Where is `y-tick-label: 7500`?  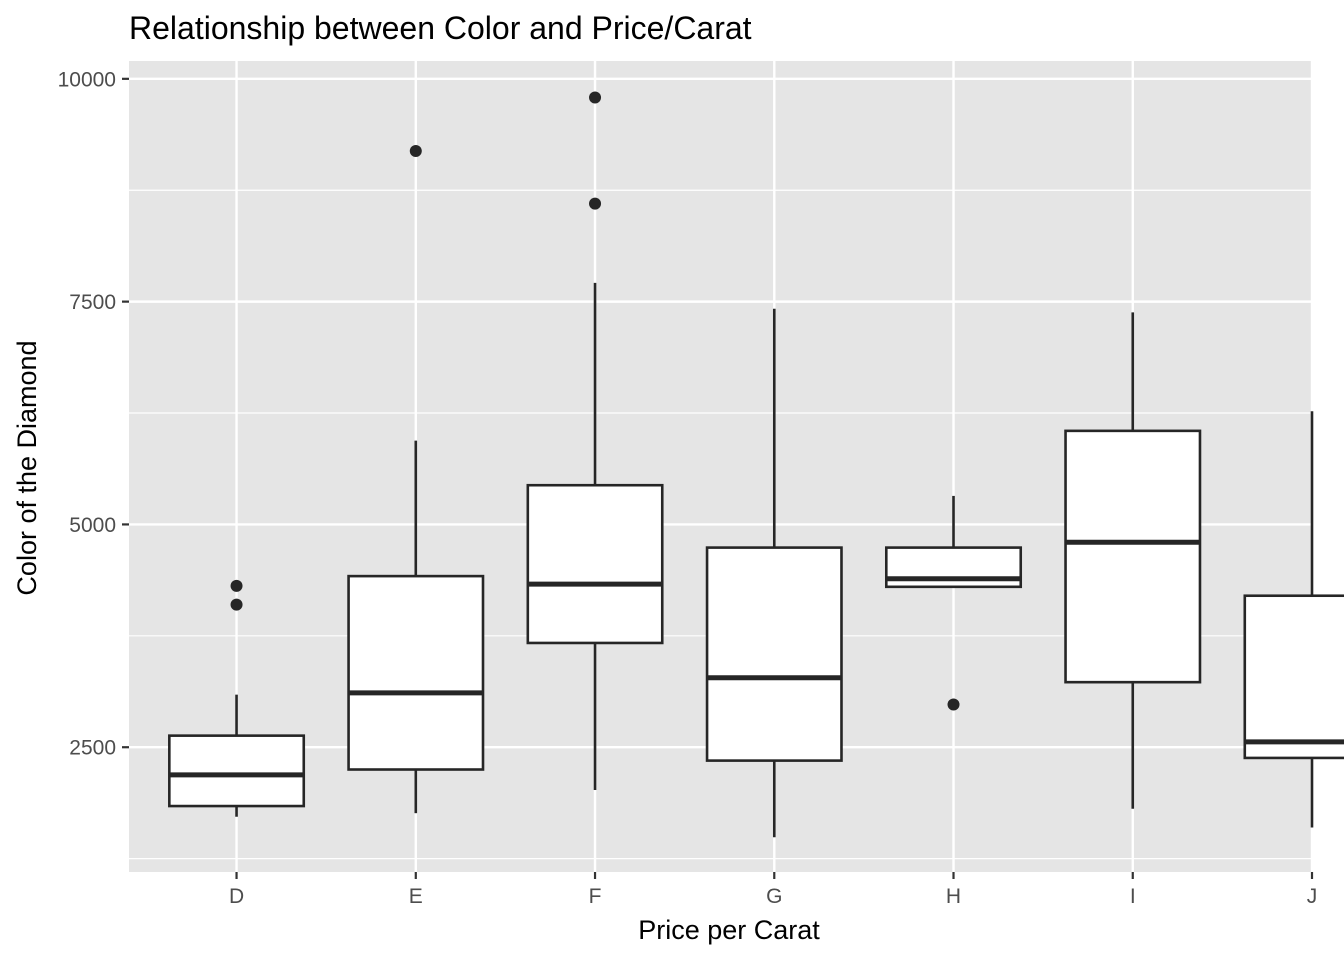
y-tick-label: 7500 is located at coordinates (92, 302).